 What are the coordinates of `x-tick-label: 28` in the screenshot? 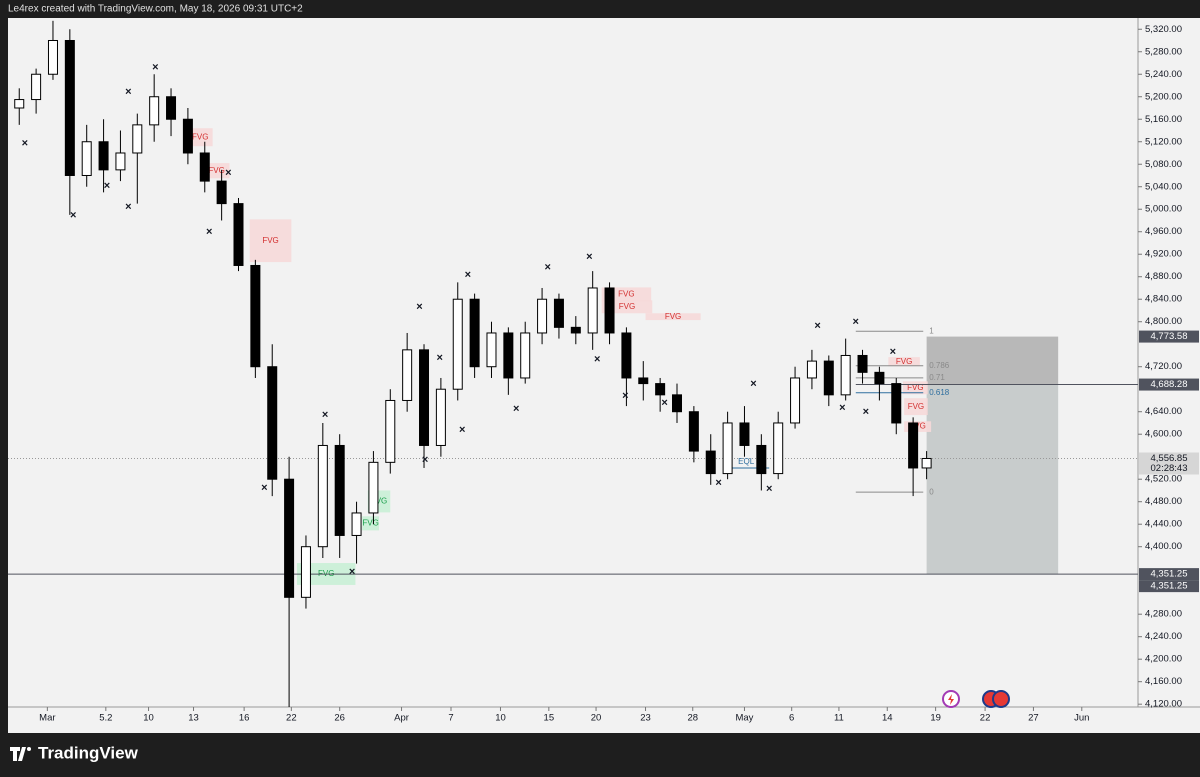 It's located at (692, 718).